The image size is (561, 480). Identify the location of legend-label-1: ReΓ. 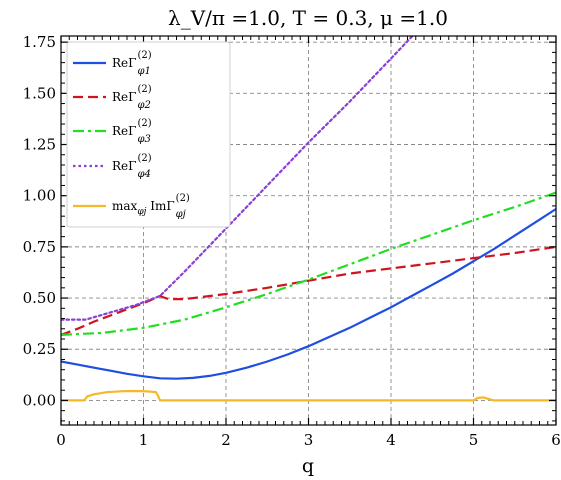
(124, 63).